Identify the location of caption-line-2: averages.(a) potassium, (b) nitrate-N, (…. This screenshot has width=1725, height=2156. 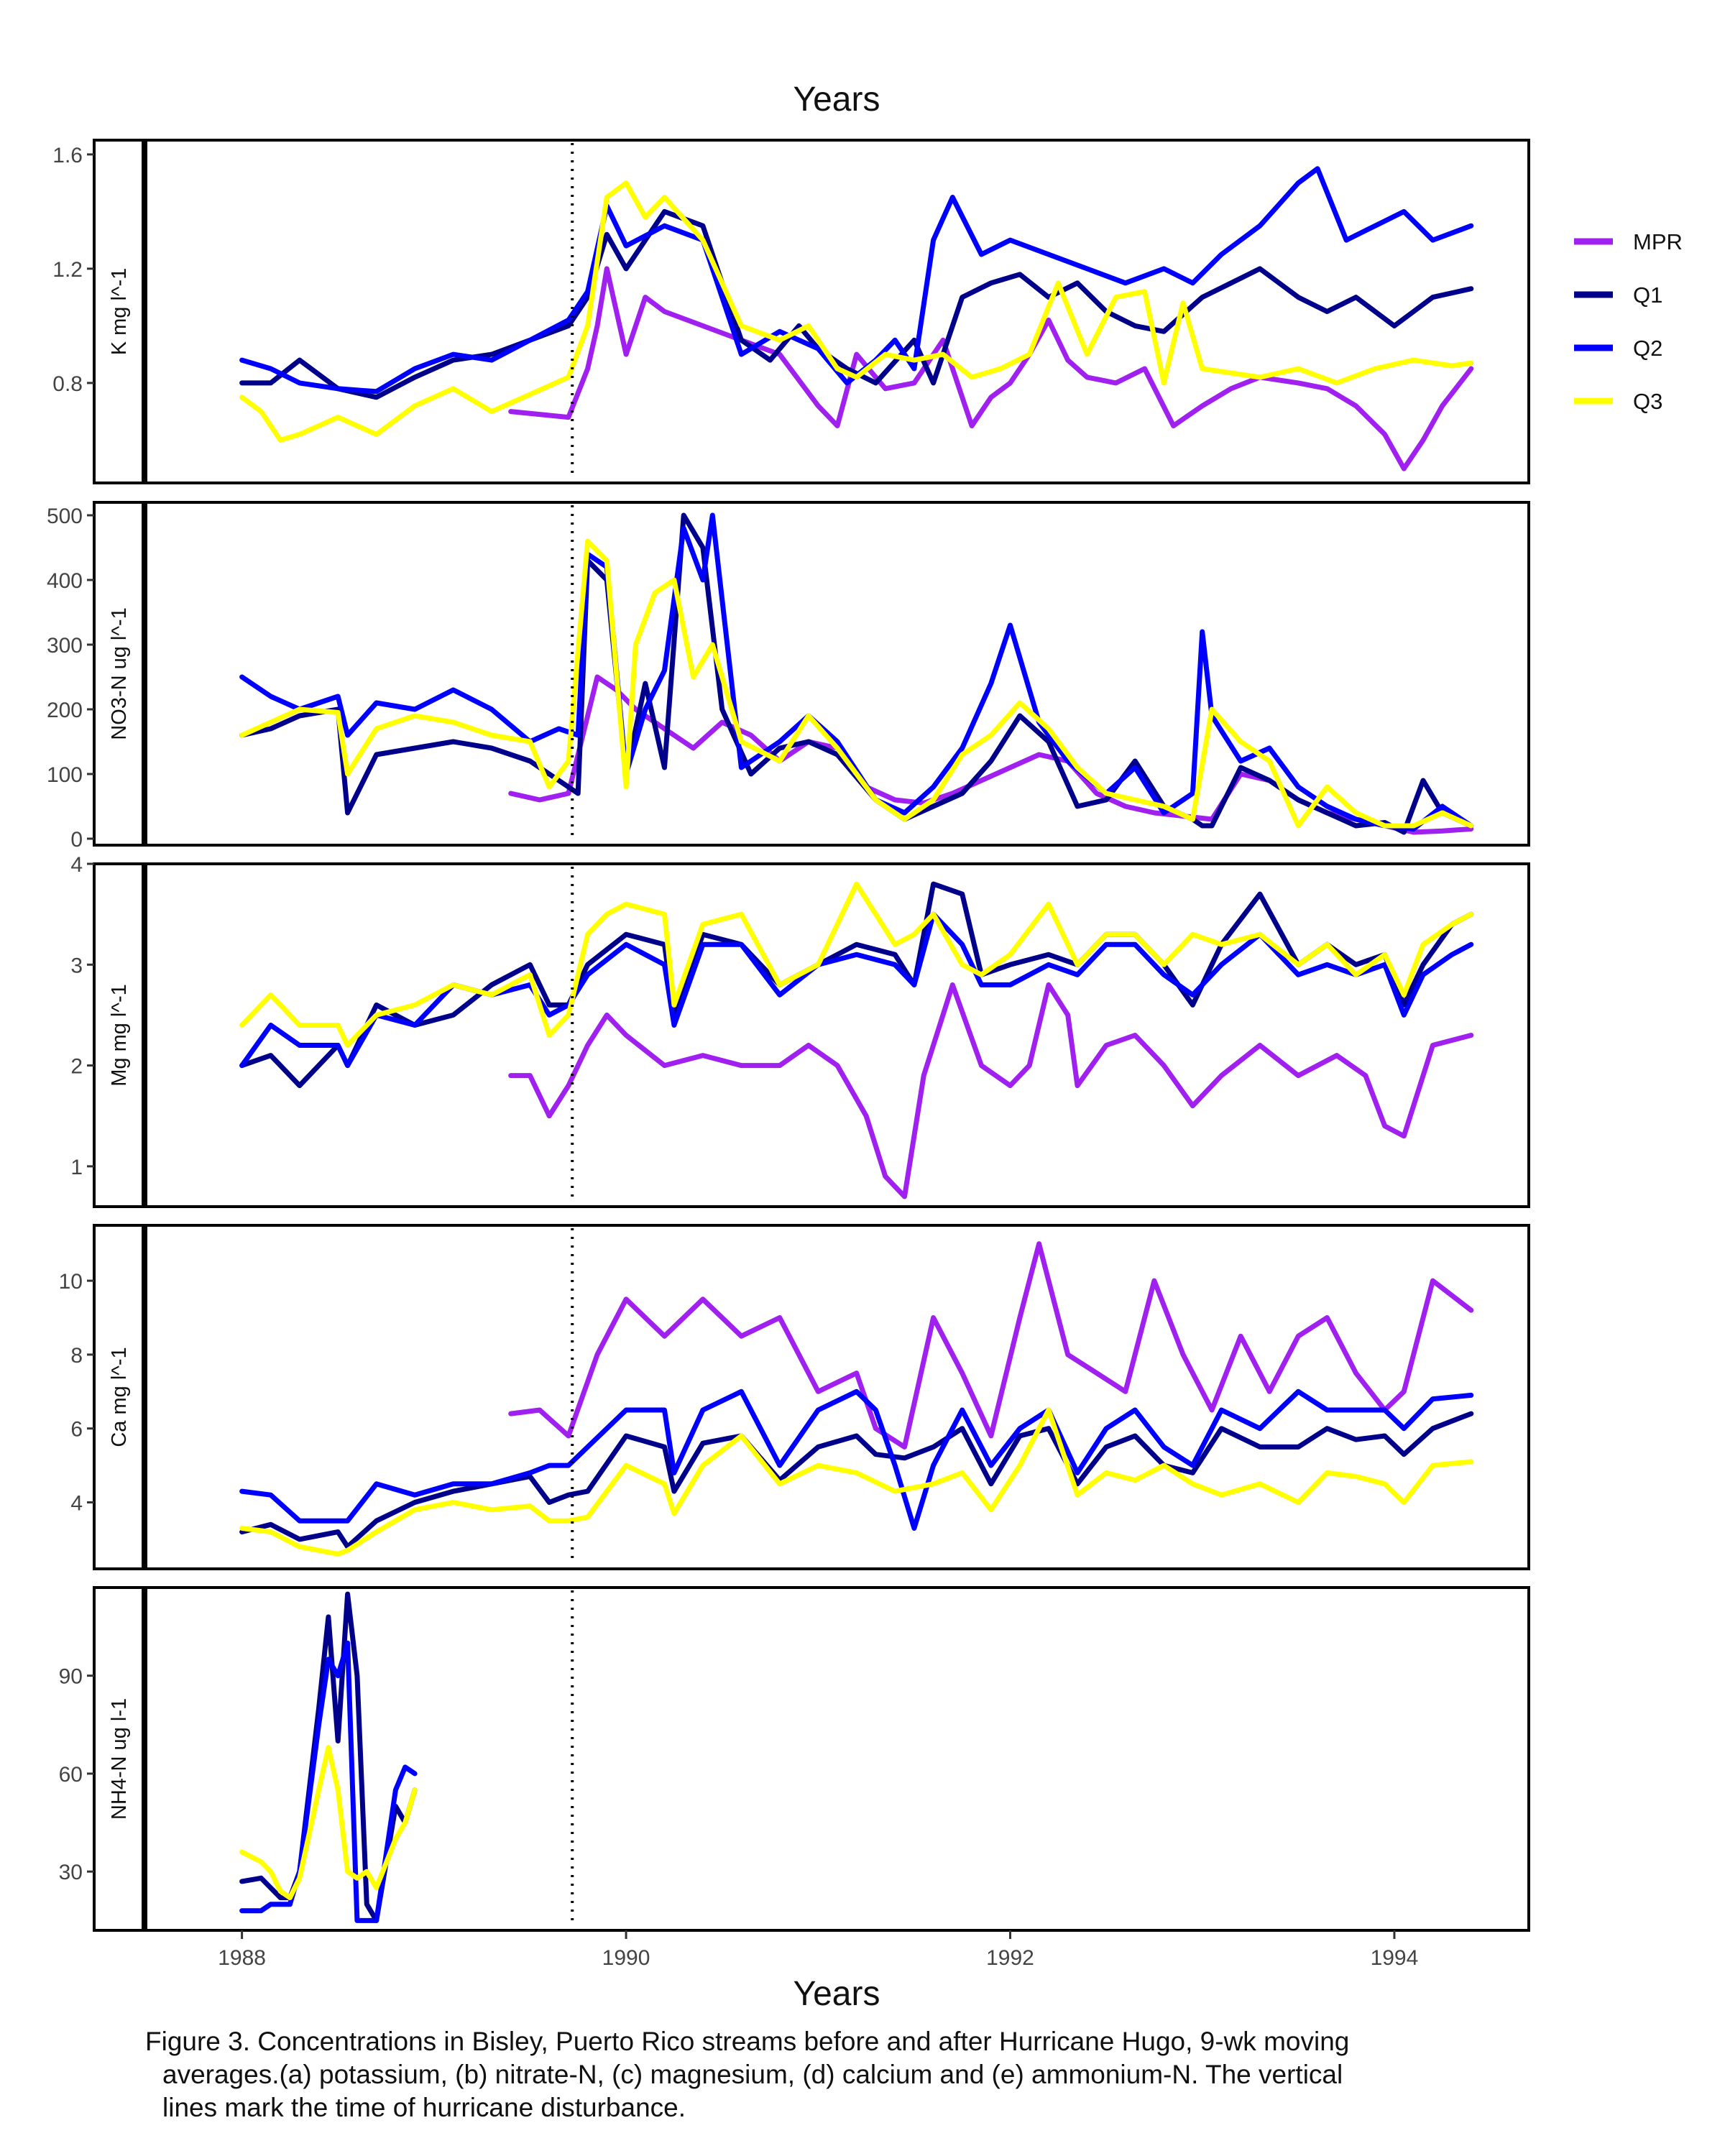
(752, 2074).